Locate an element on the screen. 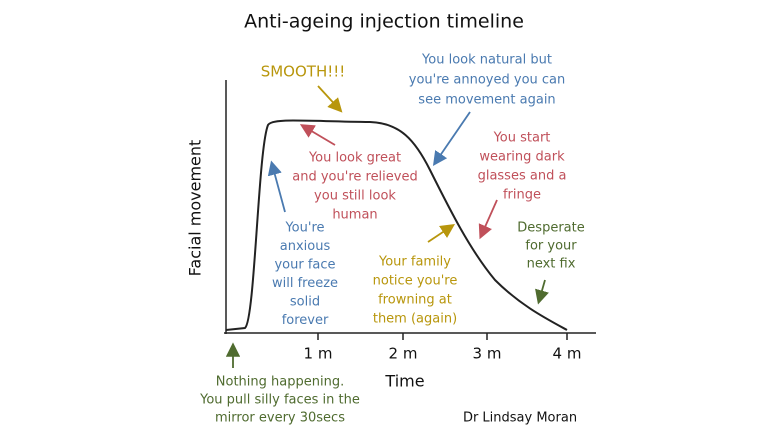 This screenshot has height=432, width=768. annotation-line: SMOOTH!!! is located at coordinates (303, 72).